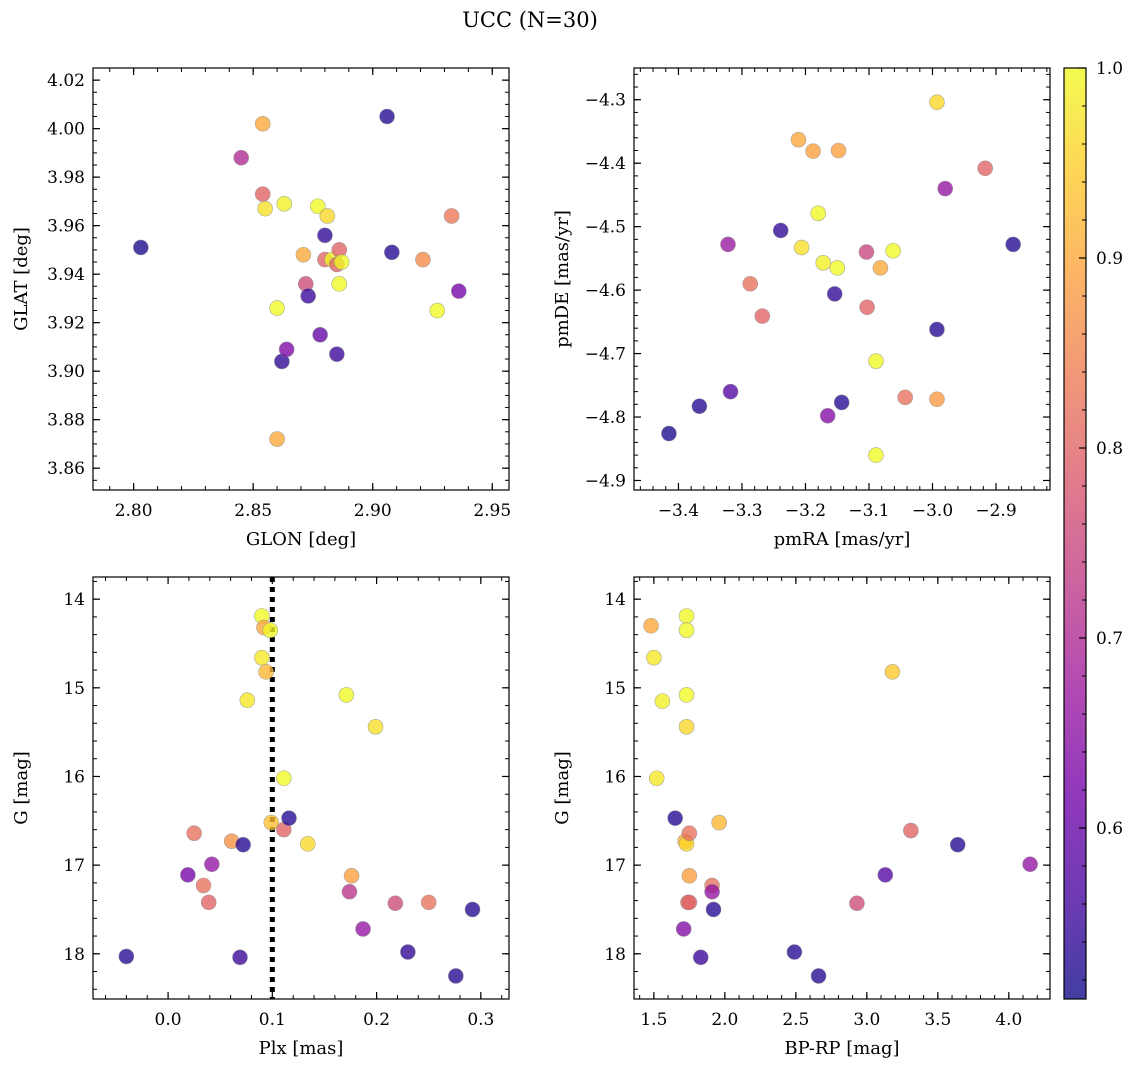 The height and width of the screenshot is (1067, 1136). Describe the element at coordinates (134, 511) in the screenshot. I see `x-tick-label: 2.80` at that location.